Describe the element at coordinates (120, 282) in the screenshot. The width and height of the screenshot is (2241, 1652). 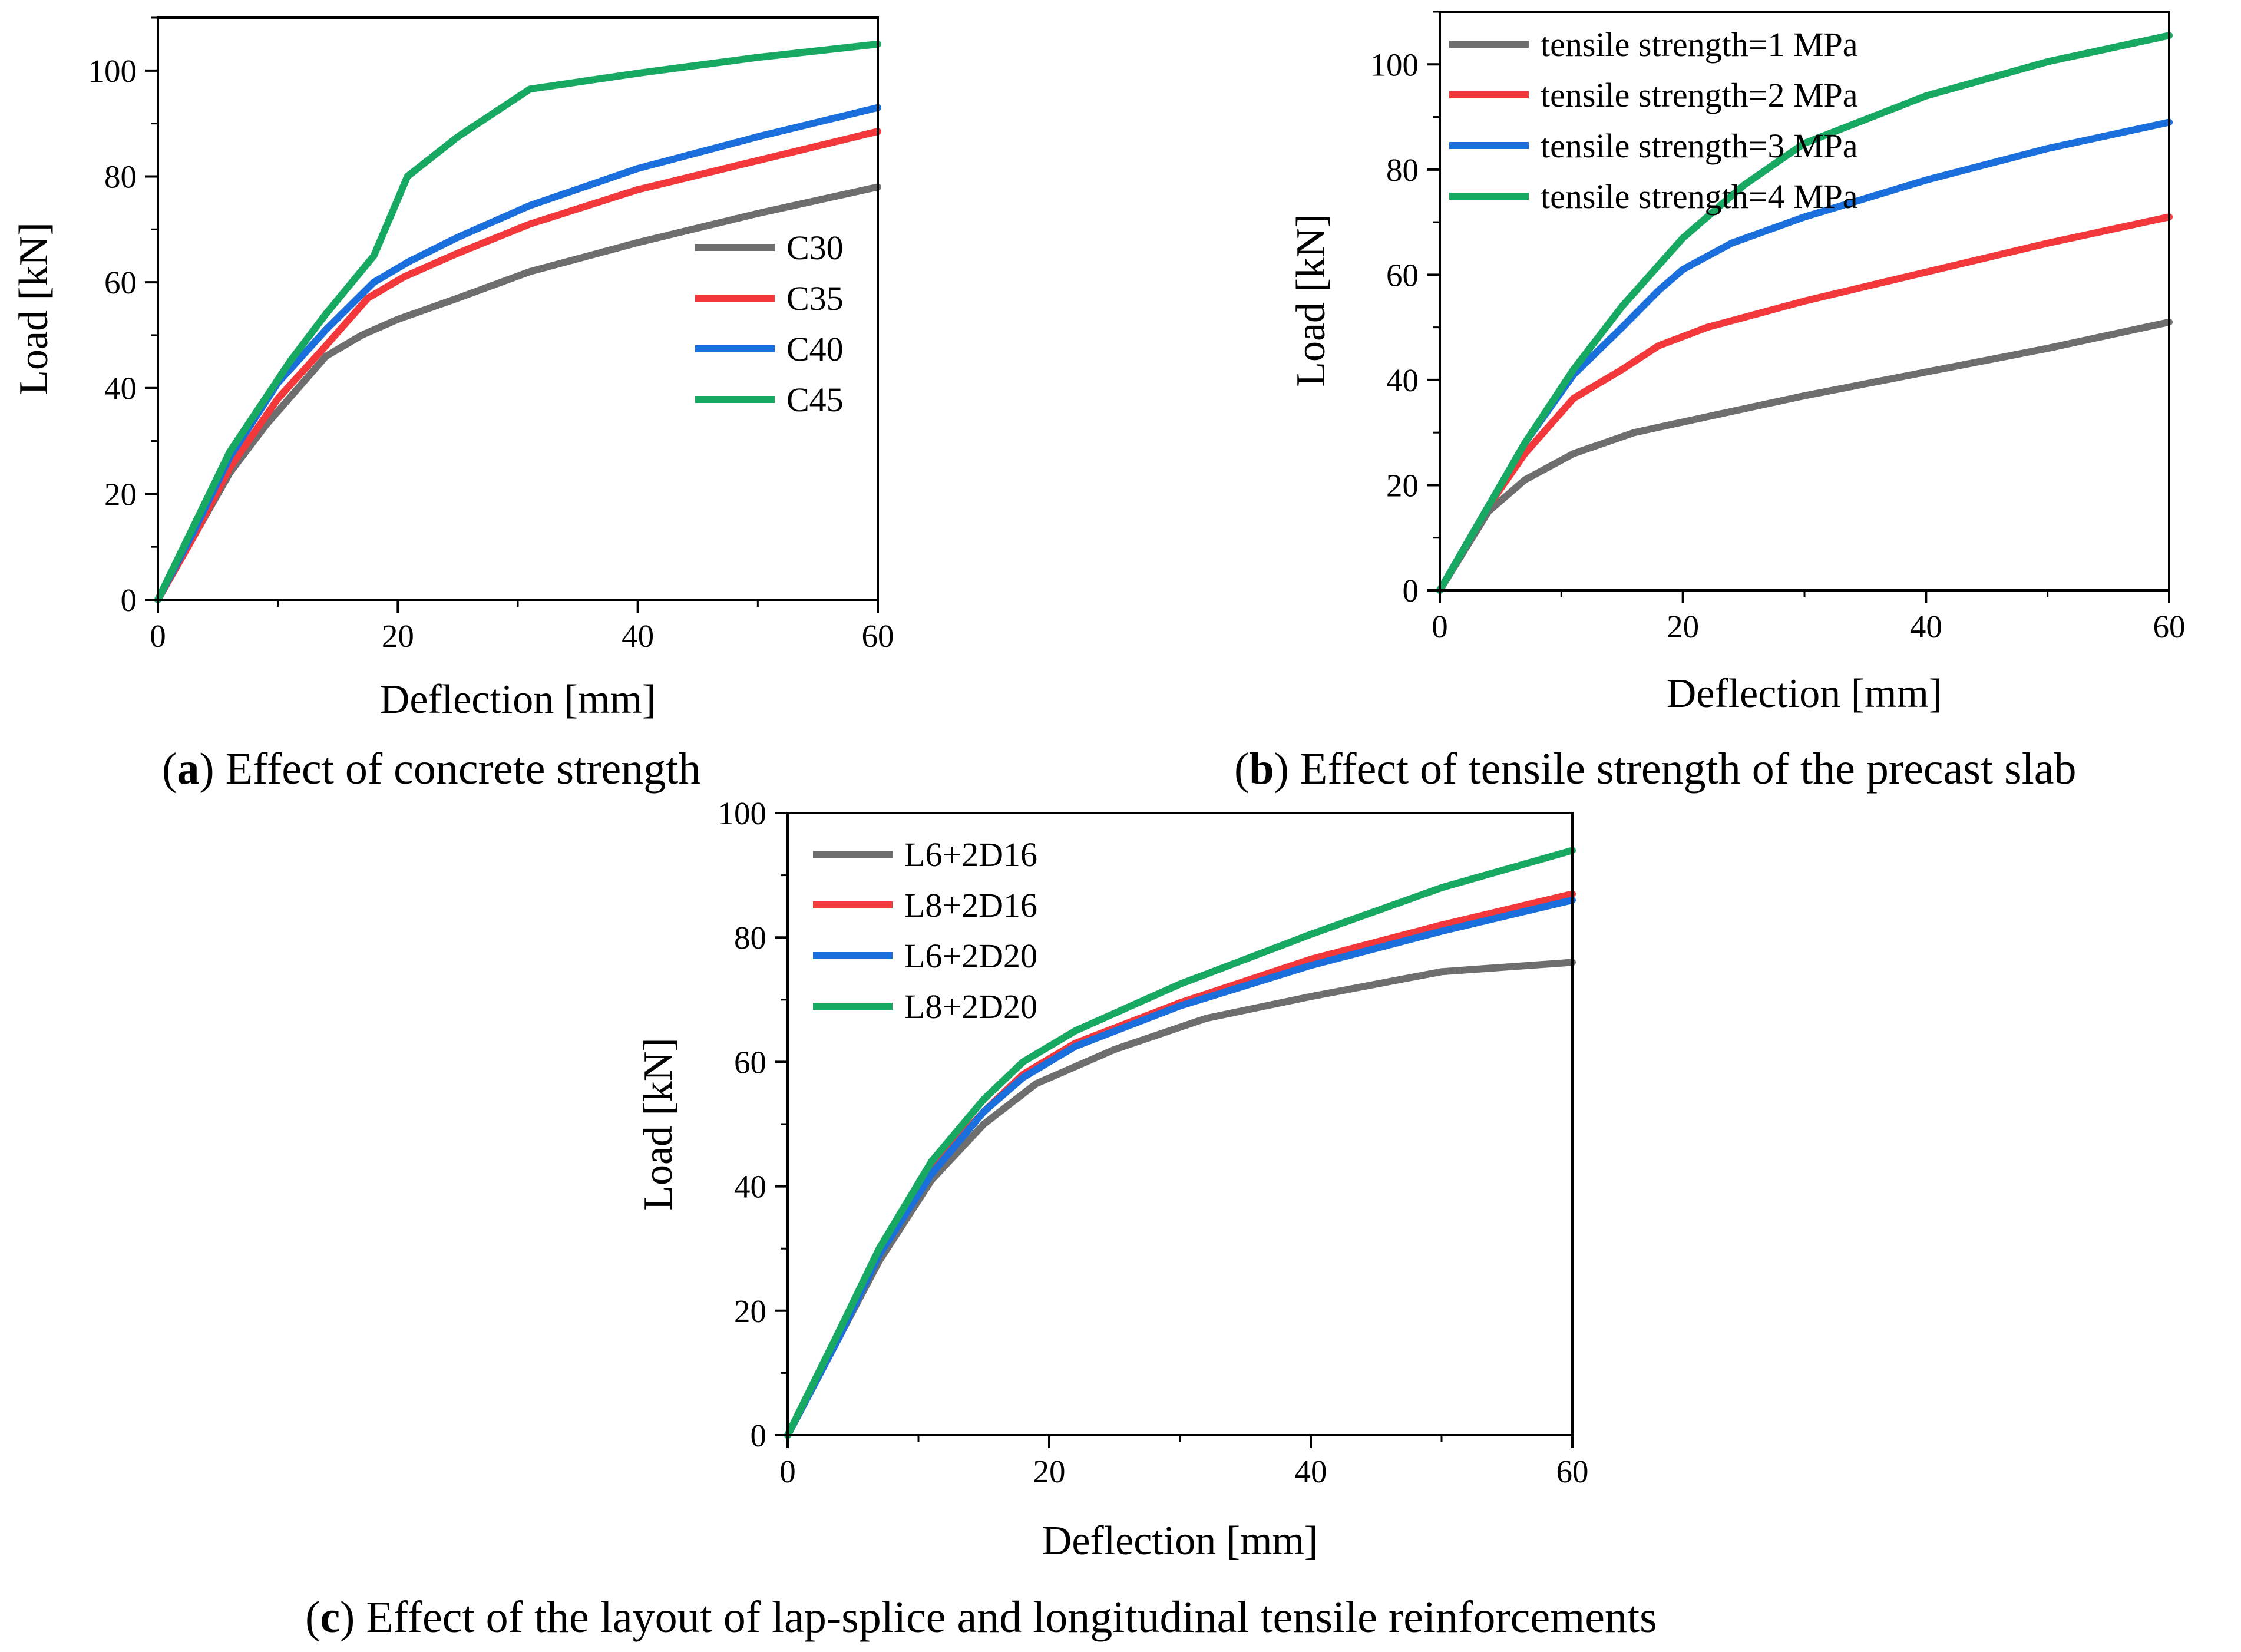
I see `y-tick-label-a-3: 60` at that location.